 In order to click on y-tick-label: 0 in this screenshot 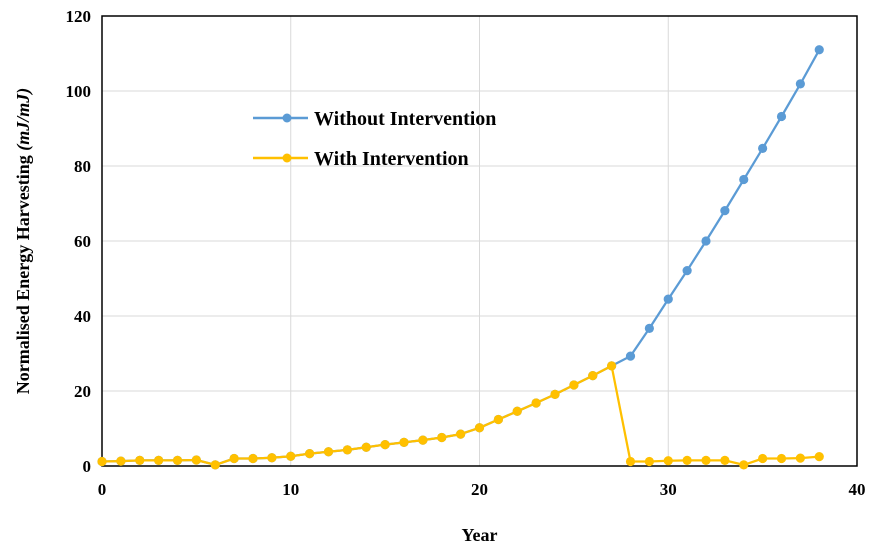, I will do `click(87, 466)`.